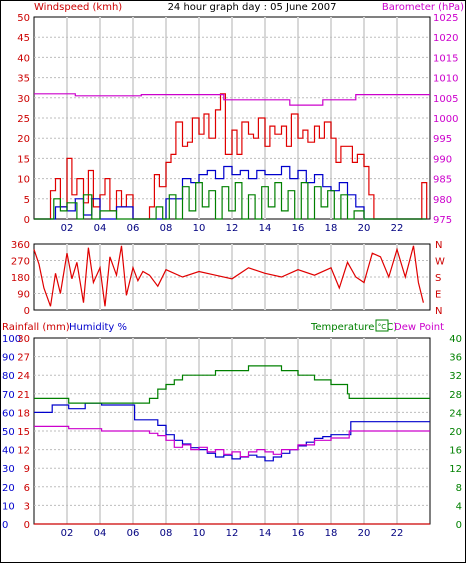 The width and height of the screenshot is (466, 568). What do you see at coordinates (445, 18) in the screenshot?
I see `barometer-tick-label: 1025` at bounding box center [445, 18].